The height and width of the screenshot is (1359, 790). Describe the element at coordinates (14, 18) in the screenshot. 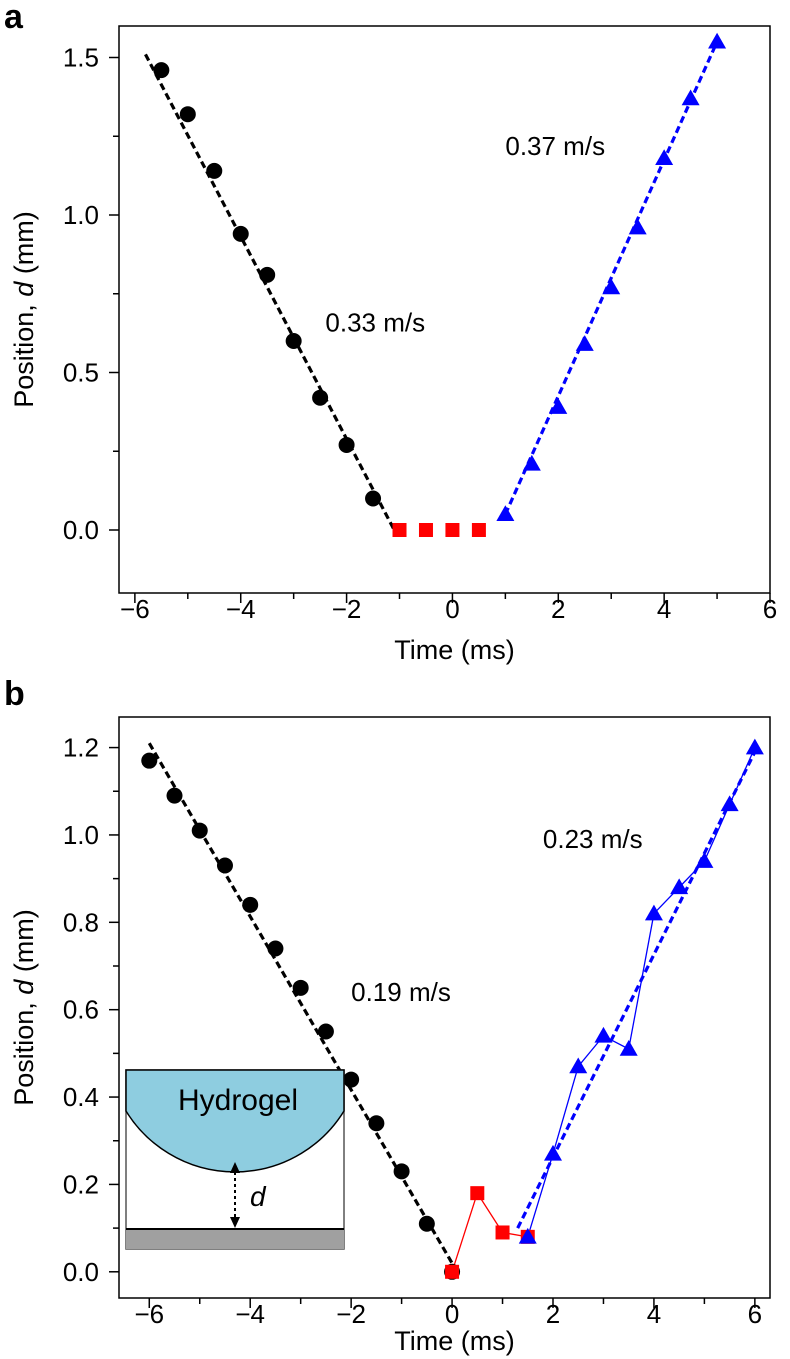

I see `panel-letter: a` at that location.